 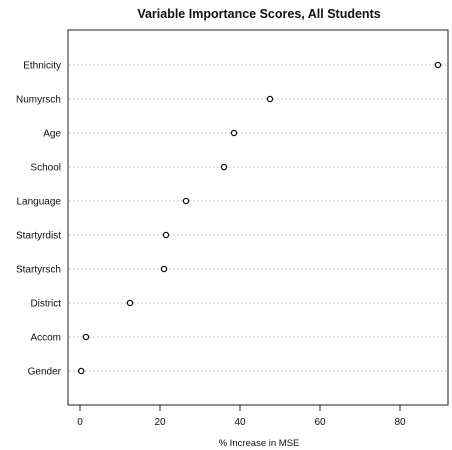 What do you see at coordinates (320, 422) in the screenshot?
I see `x-tick-label-60: 60` at bounding box center [320, 422].